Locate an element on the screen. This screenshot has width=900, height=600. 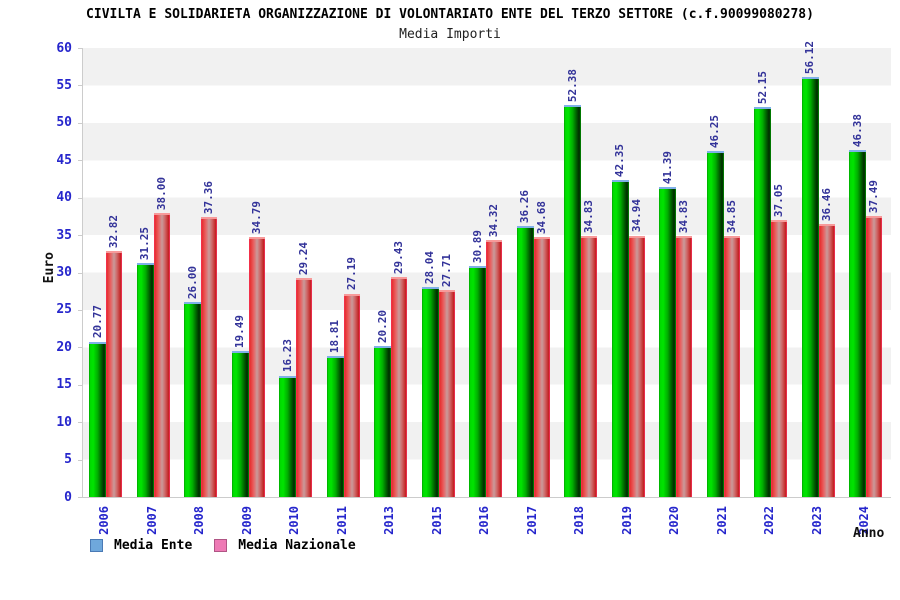
y-tick-label: 10 is located at coordinates (64, 422).